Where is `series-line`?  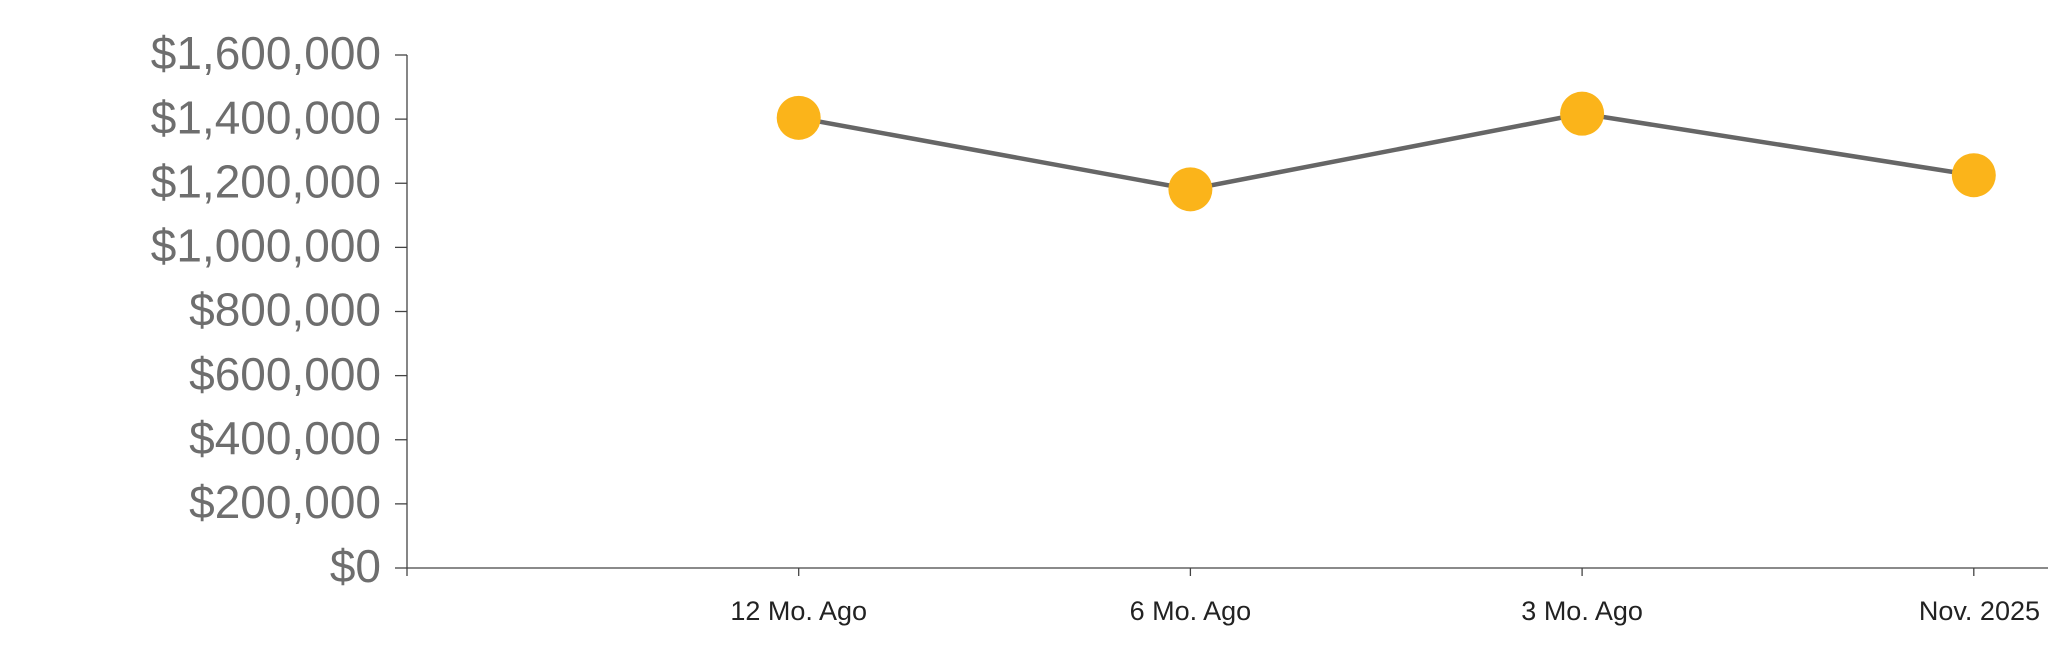 series-line is located at coordinates (1386, 151).